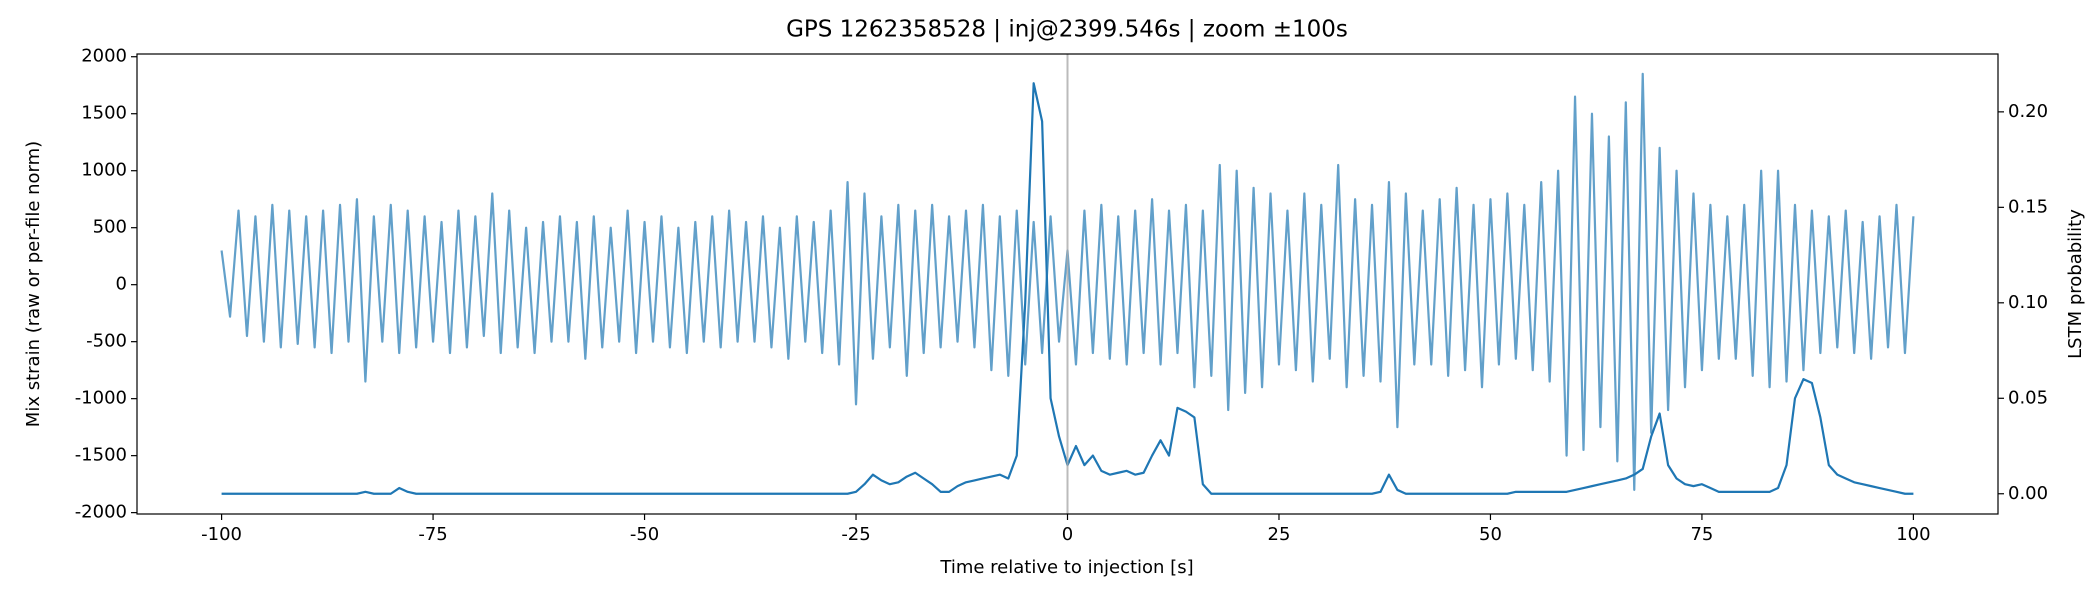 The height and width of the screenshot is (600, 2100). What do you see at coordinates (1490, 534) in the screenshot?
I see `x-tick-label: 50` at bounding box center [1490, 534].